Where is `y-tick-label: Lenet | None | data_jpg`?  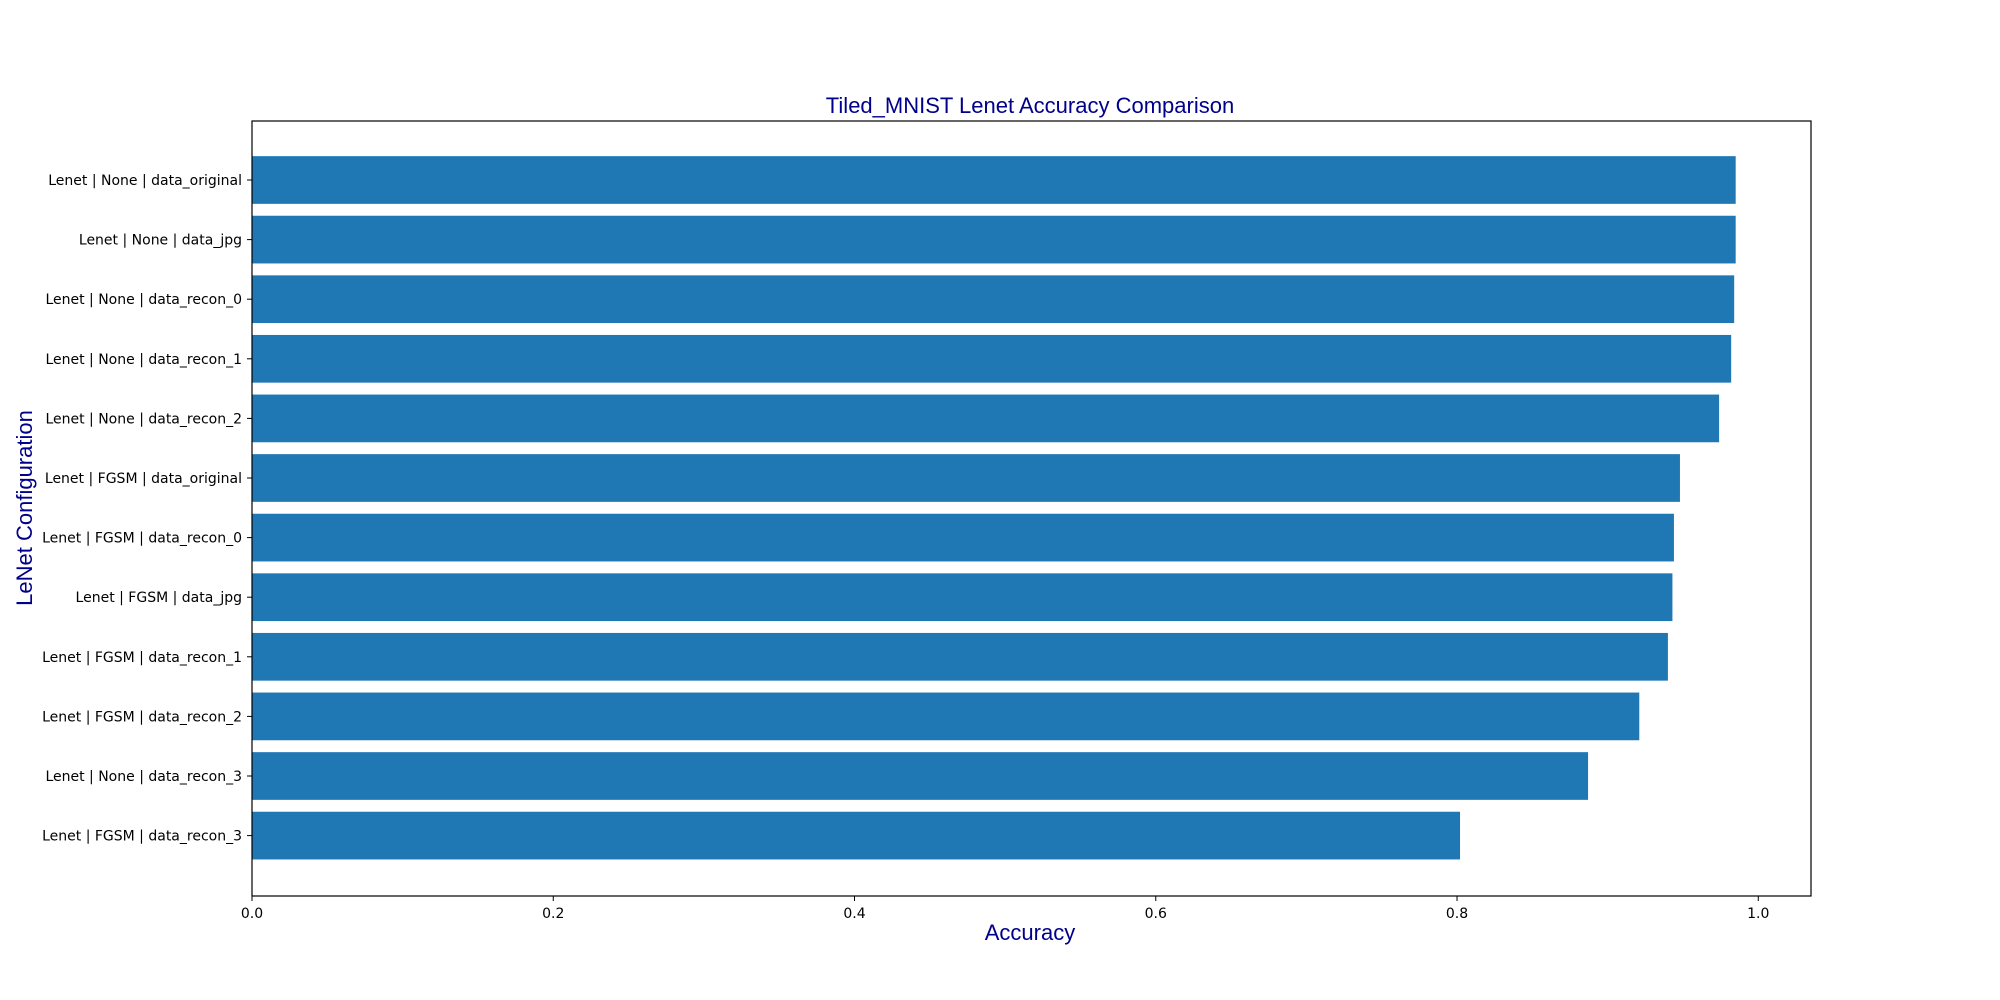 y-tick-label: Lenet | None | data_jpg is located at coordinates (160, 241).